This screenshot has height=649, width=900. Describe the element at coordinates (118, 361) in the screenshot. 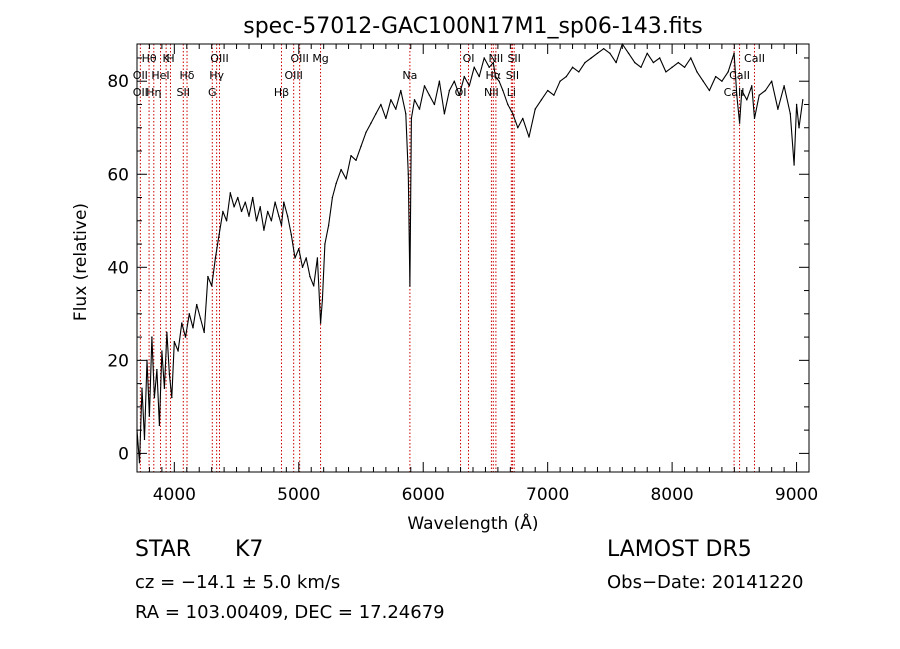

I see `y-tick-label: 20` at that location.